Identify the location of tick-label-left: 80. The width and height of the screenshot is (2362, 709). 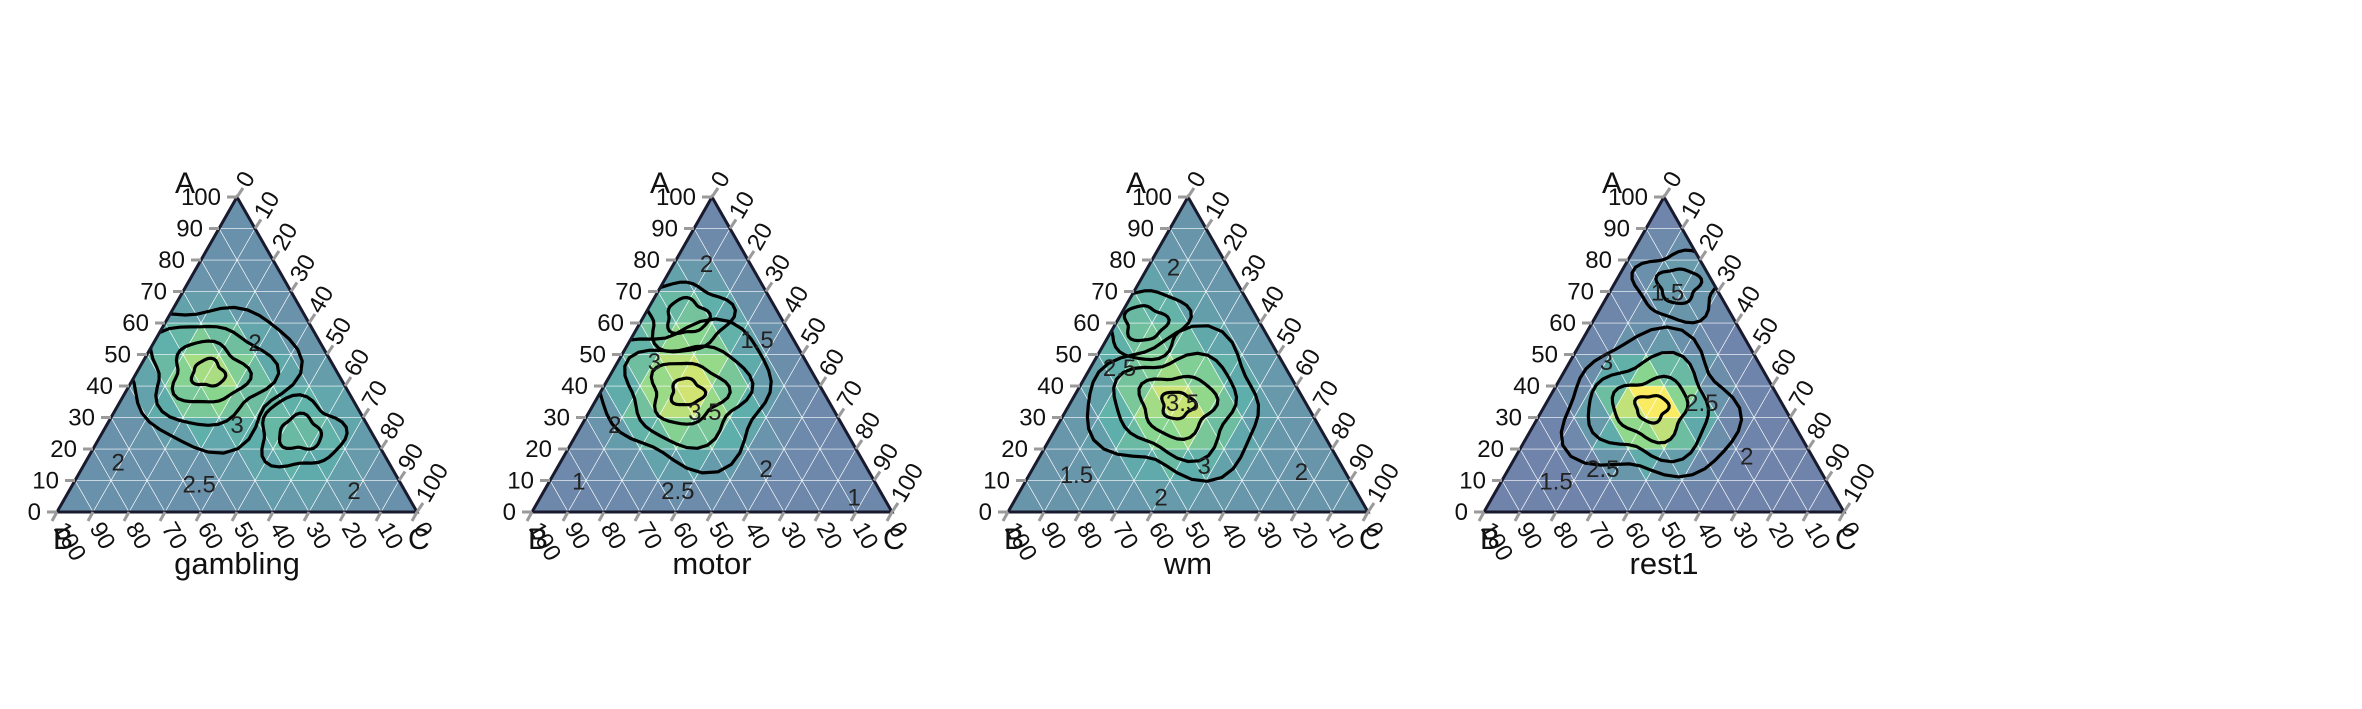
(1598, 260).